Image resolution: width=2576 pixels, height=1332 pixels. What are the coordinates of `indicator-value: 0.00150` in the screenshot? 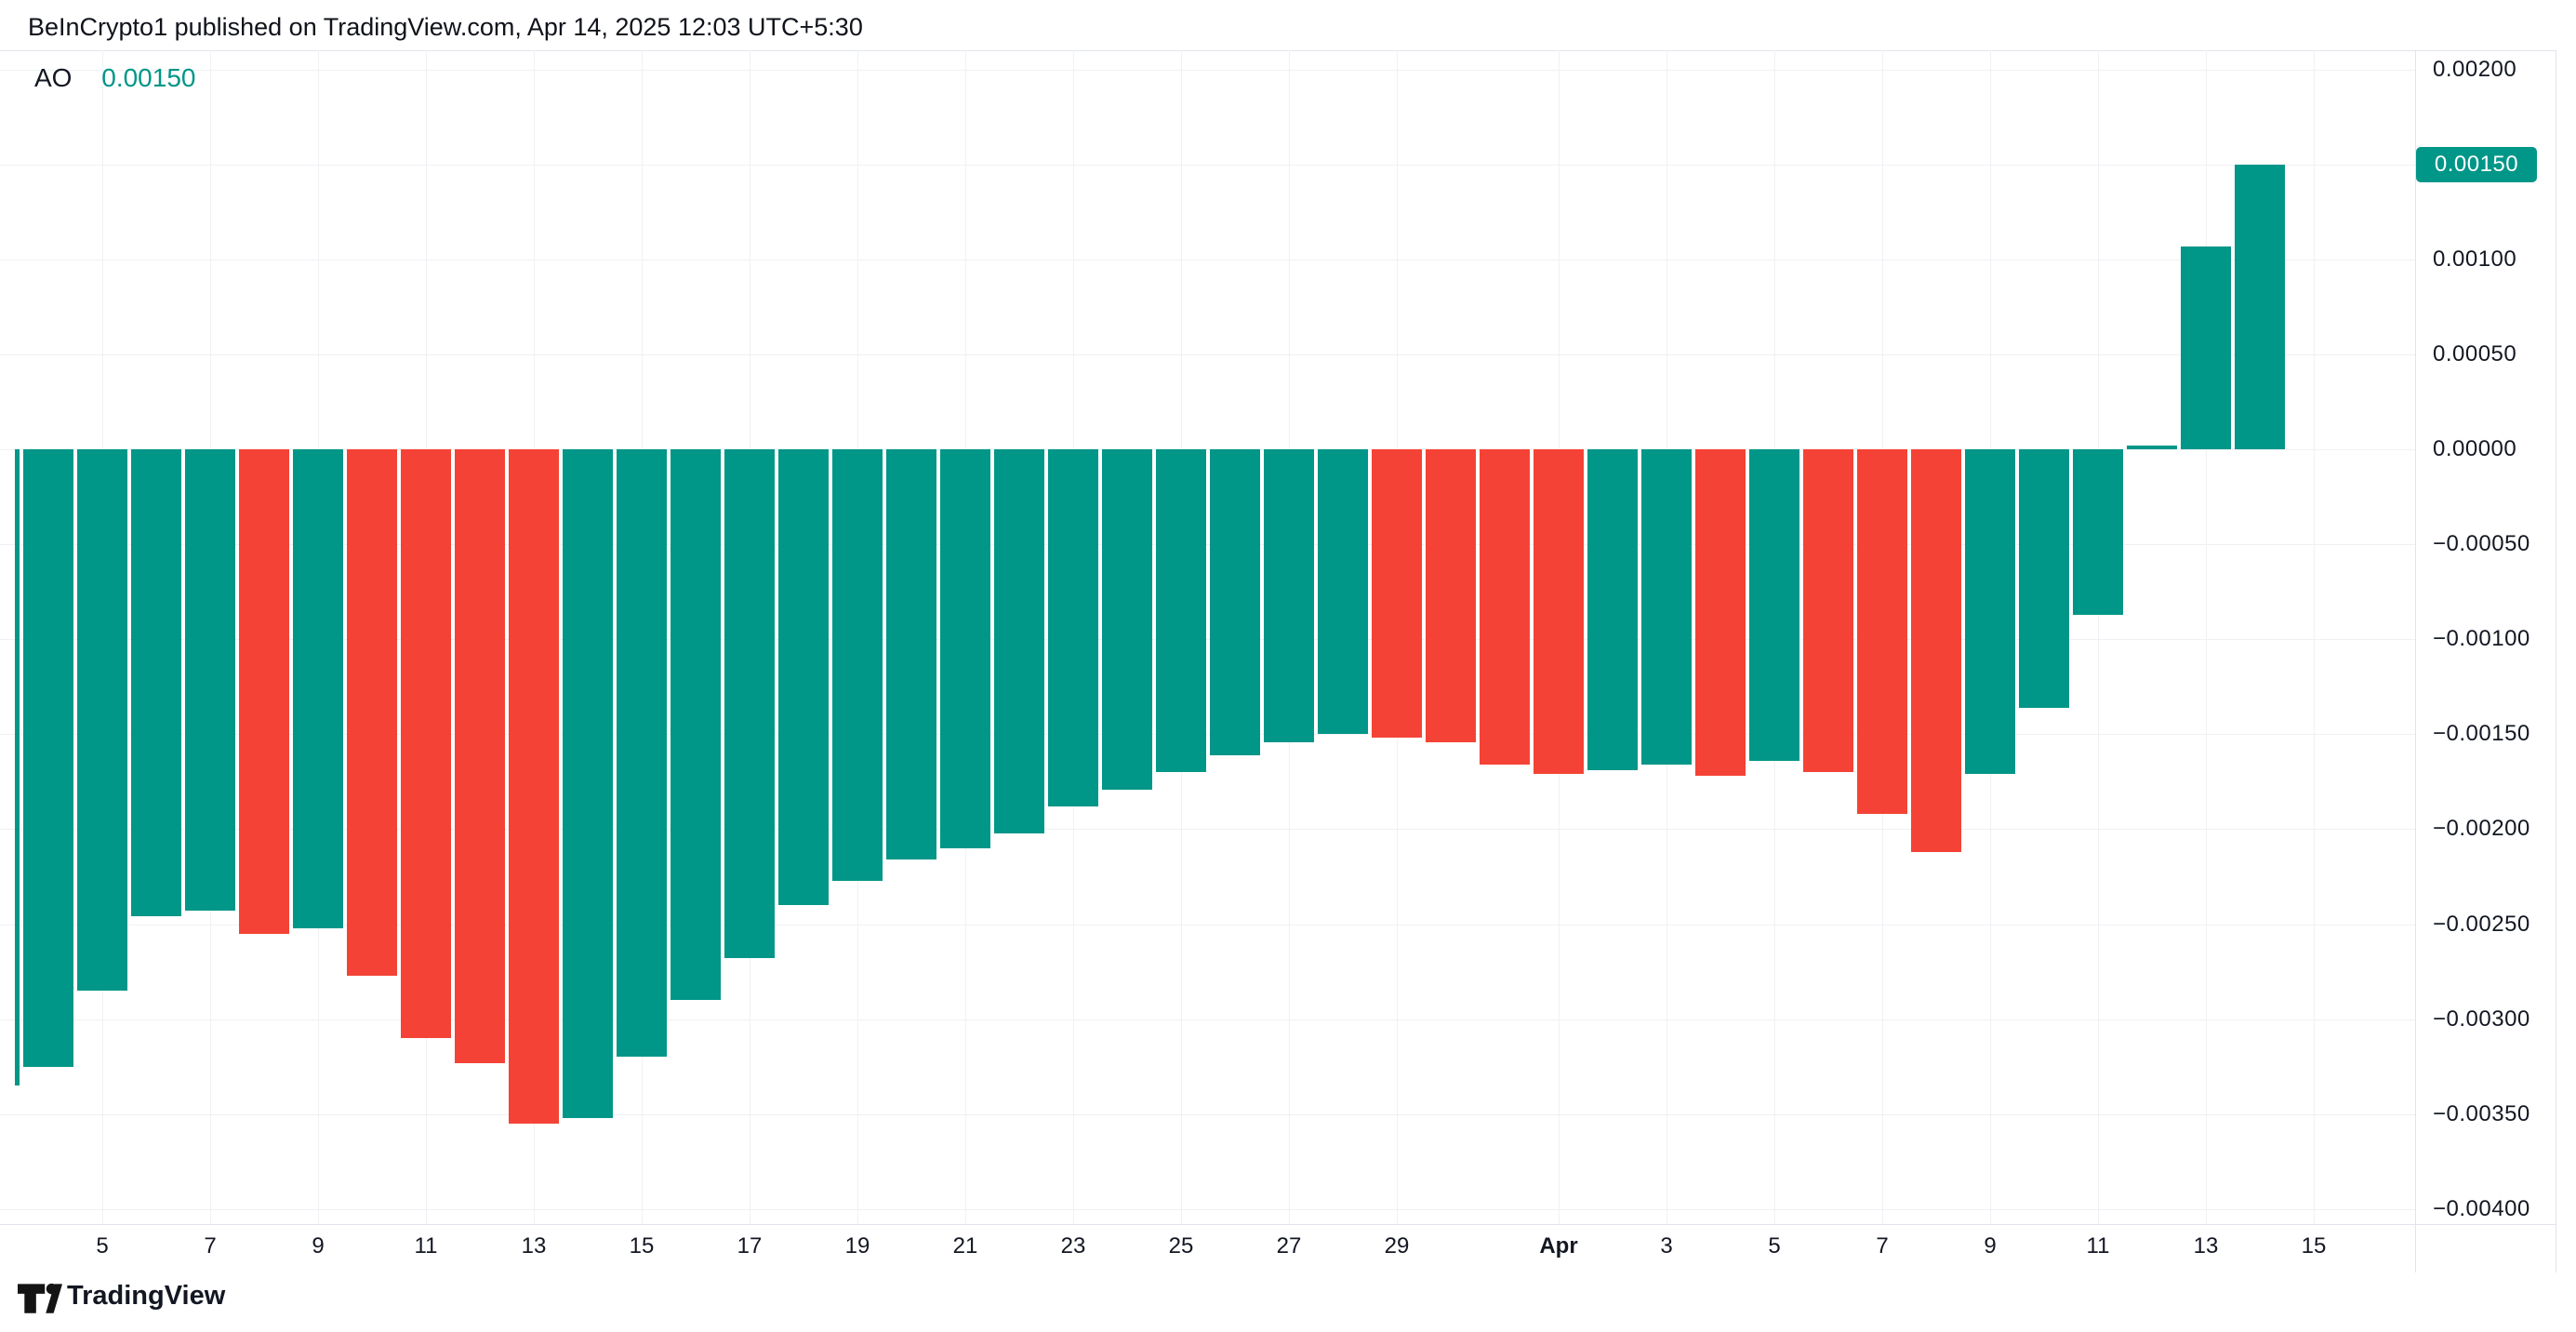 It's located at (148, 77).